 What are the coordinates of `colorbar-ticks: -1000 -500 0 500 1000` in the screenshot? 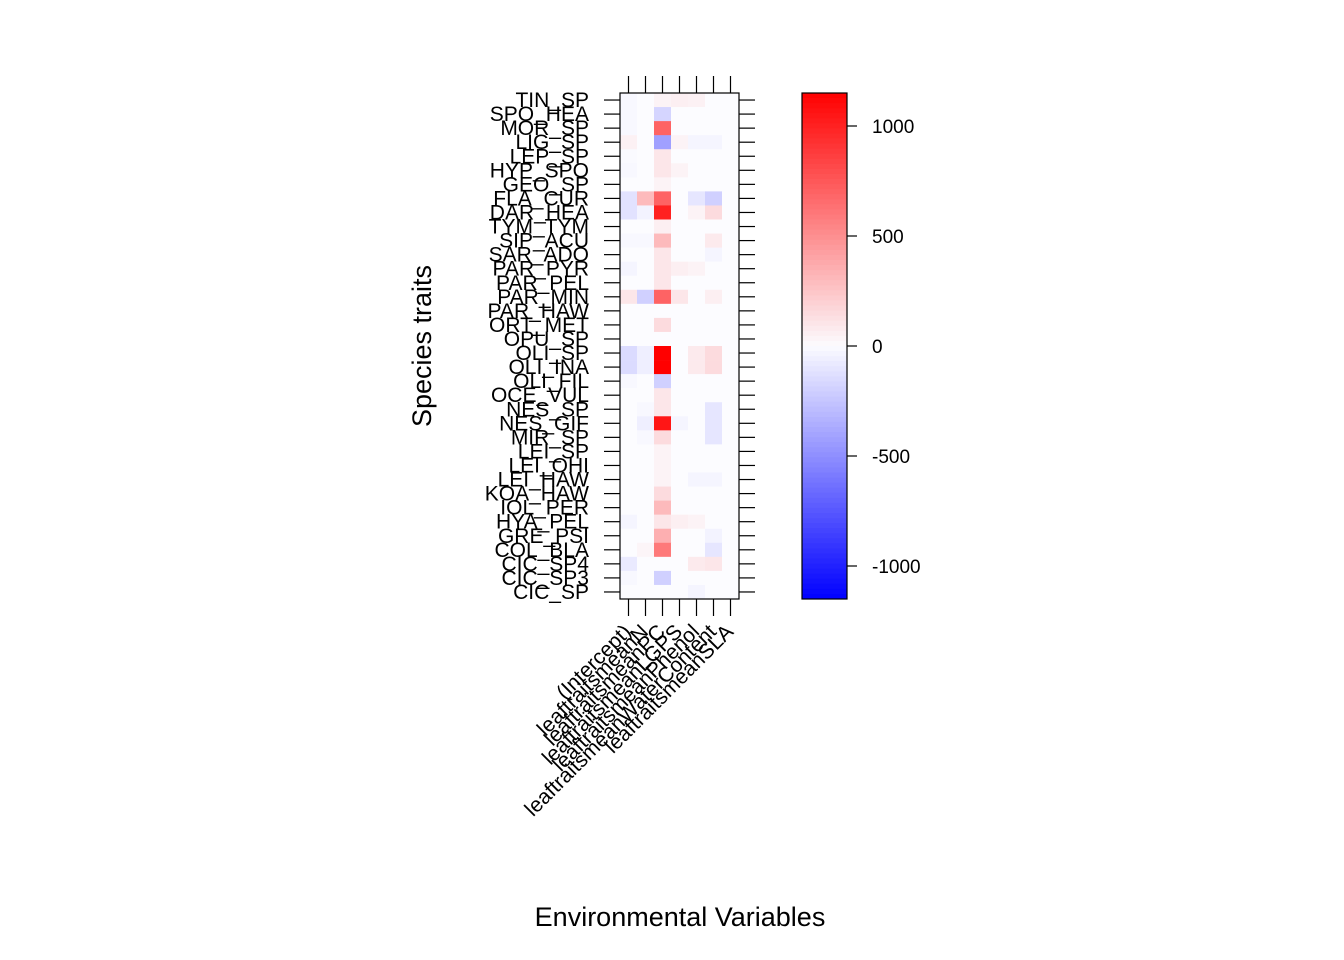 It's located at (884, 347).